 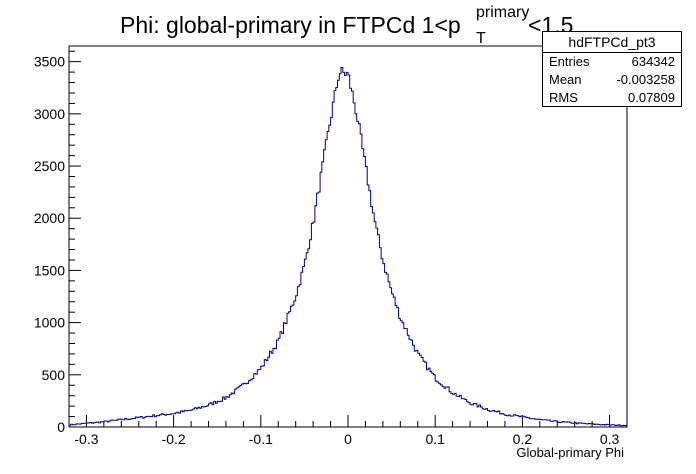 What do you see at coordinates (86, 439) in the screenshot?
I see `x-tick-label: -0.3` at bounding box center [86, 439].